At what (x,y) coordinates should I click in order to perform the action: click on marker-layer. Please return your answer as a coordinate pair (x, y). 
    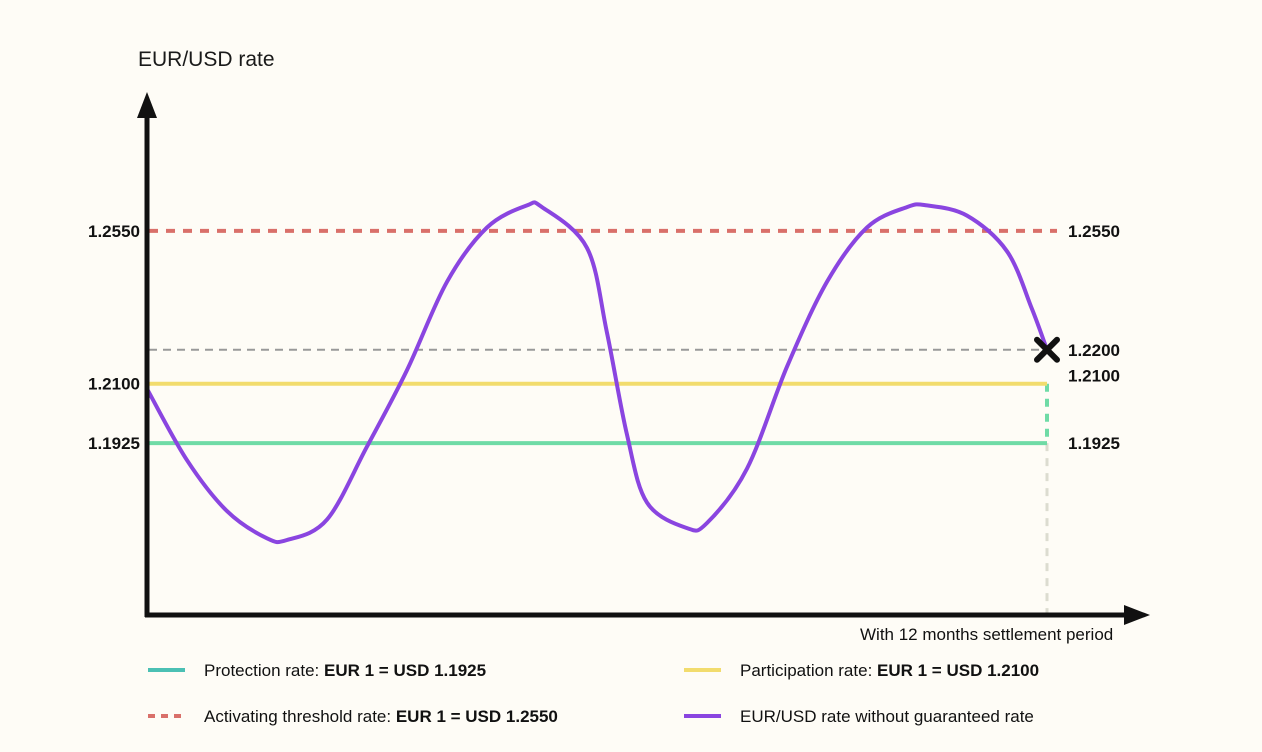
    Looking at the image, I should click on (1047, 349).